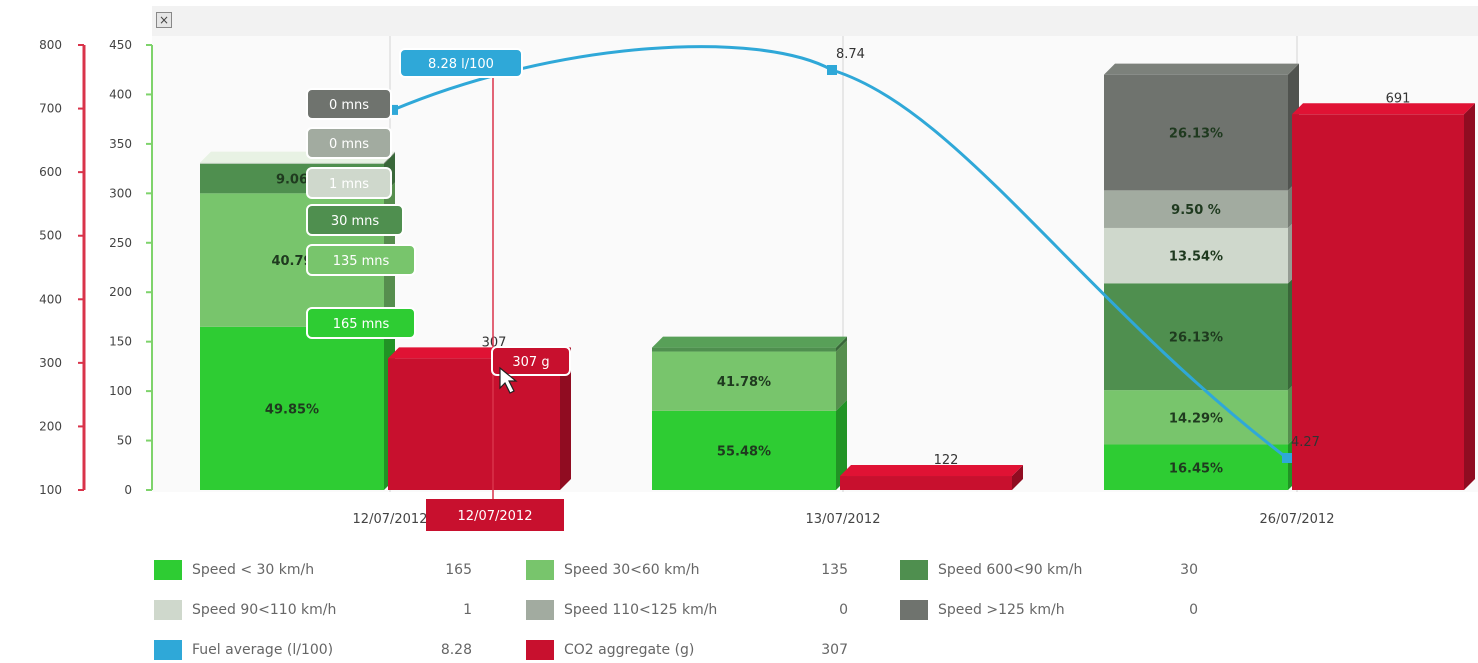 Image resolution: width=1478 pixels, height=663 pixels. What do you see at coordinates (1305, 442) in the screenshot?
I see `fuel-data-label: 4.27` at bounding box center [1305, 442].